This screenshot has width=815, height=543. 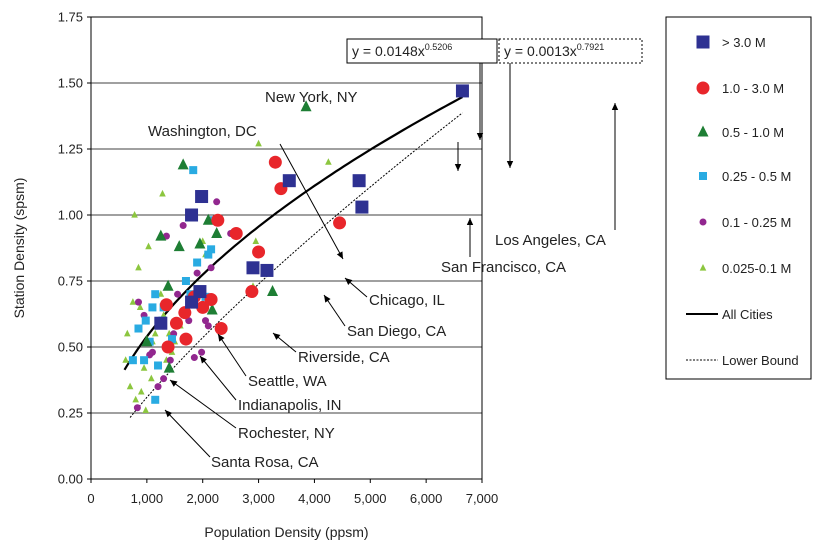 What do you see at coordinates (753, 132) in the screenshot?
I see `legend-label: 0.5 - 1.0 M` at bounding box center [753, 132].